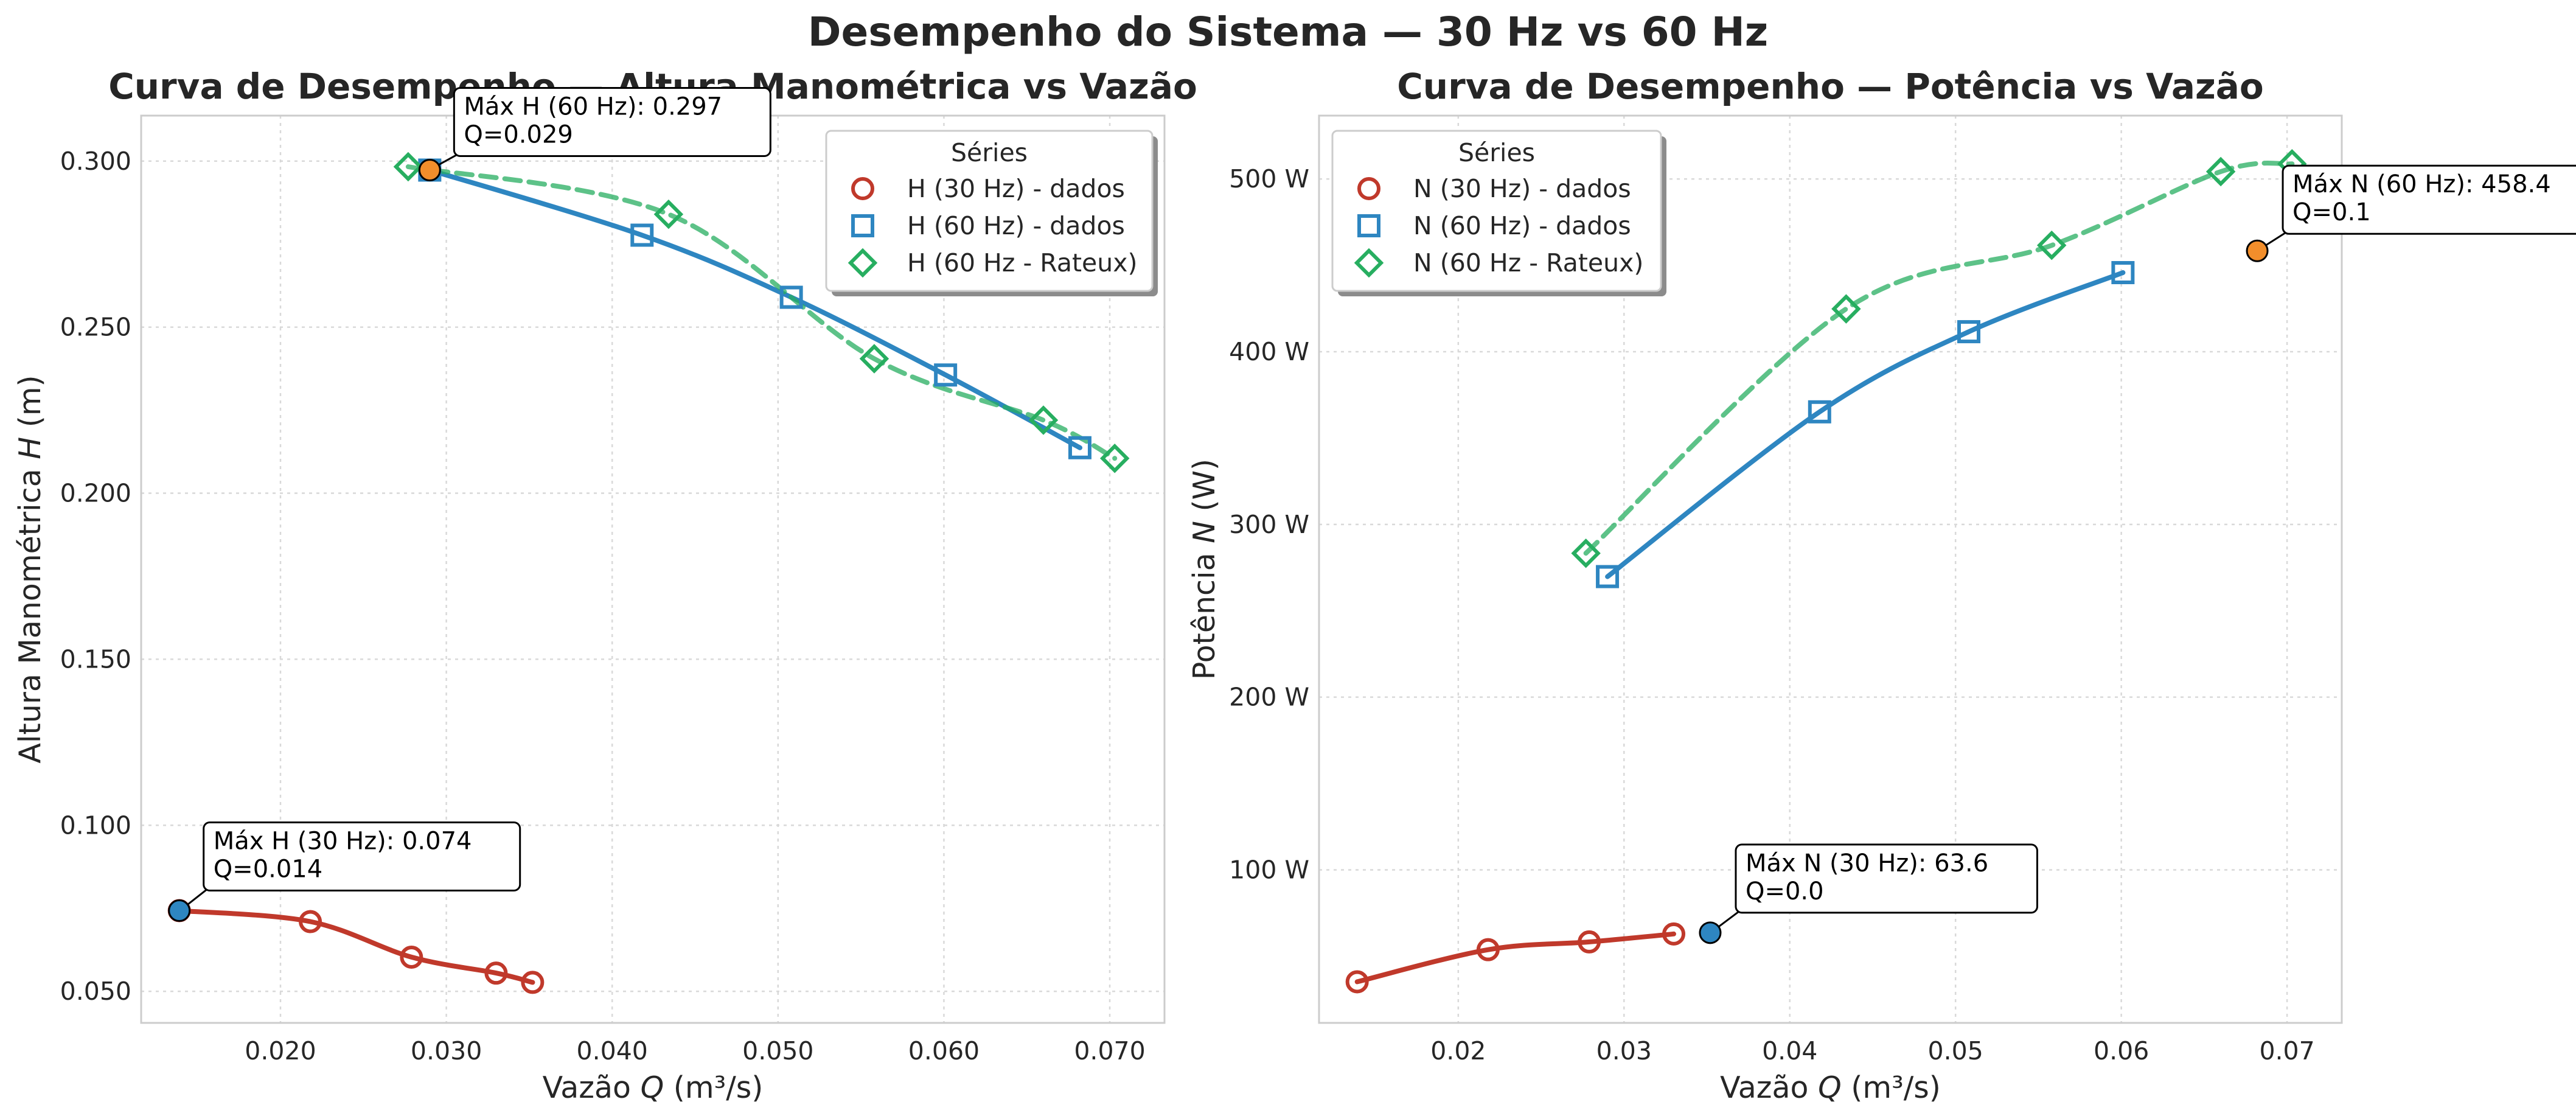 Image resolution: width=2576 pixels, height=1116 pixels. Describe the element at coordinates (1269, 697) in the screenshot. I see `y-tick-label: 200 W` at that location.